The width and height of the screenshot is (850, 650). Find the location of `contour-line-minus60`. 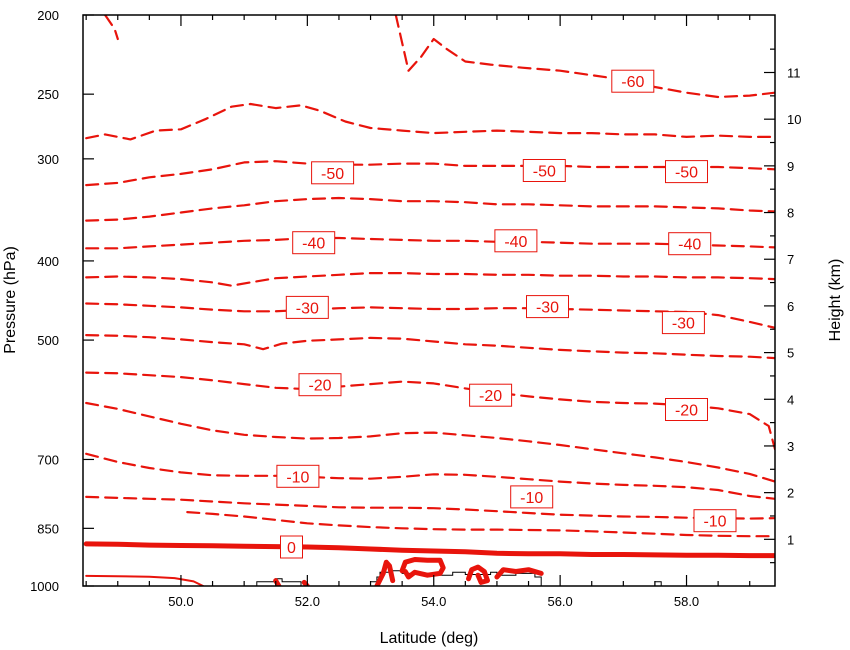

contour-line-minus60 is located at coordinates (584, 57).